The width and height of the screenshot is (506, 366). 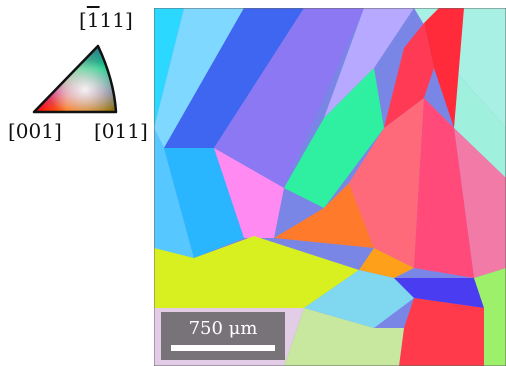 What do you see at coordinates (93, 20) in the screenshot?
I see `ipf-top-label-bar: 1` at bounding box center [93, 20].